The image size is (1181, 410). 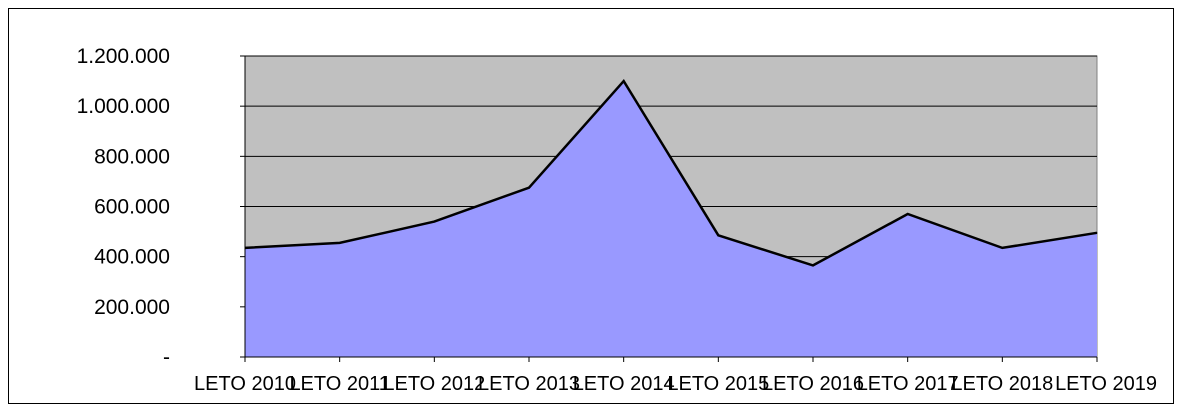 What do you see at coordinates (718, 384) in the screenshot?
I see `x-tick-label: LETO 2015` at bounding box center [718, 384].